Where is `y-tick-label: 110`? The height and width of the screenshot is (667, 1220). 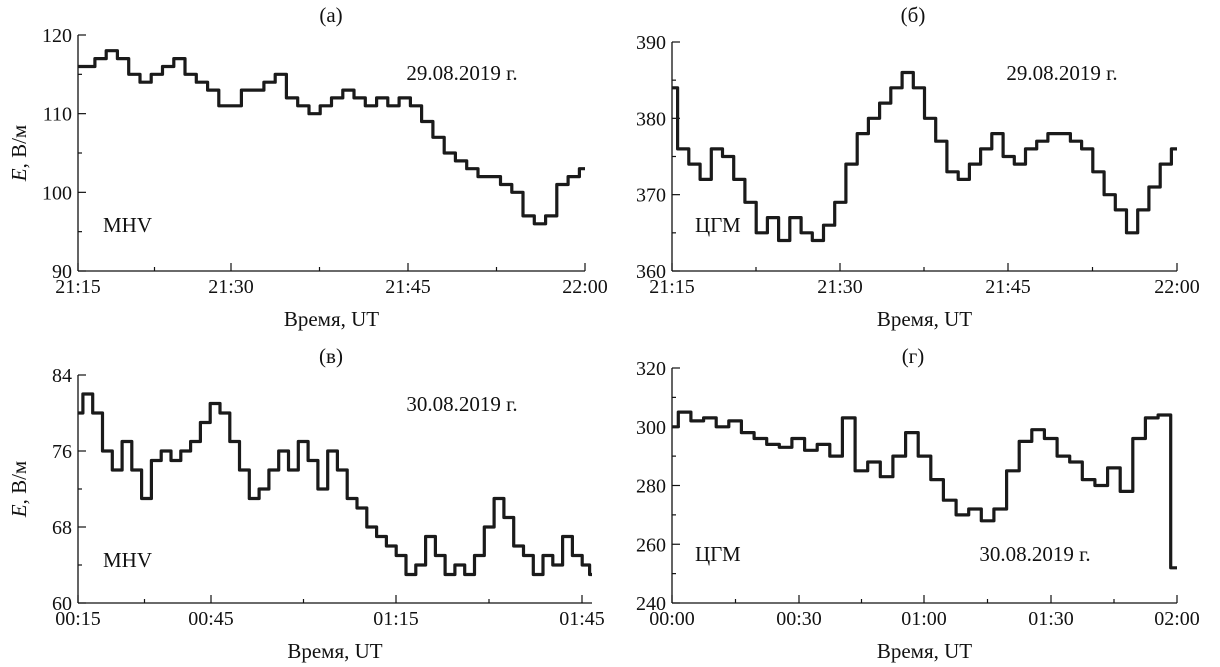
y-tick-label: 110 is located at coordinates (57, 115).